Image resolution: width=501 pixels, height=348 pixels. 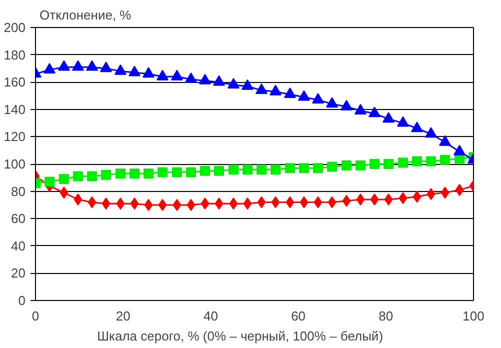 What do you see at coordinates (210, 316) in the screenshot?
I see `x-tick-label: 40` at bounding box center [210, 316].